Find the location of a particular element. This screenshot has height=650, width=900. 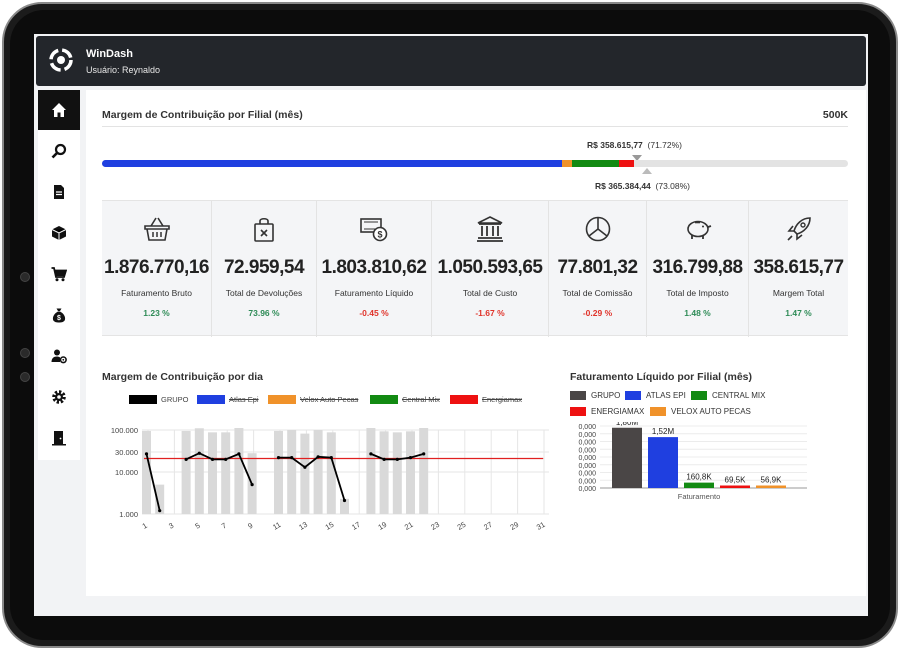

sidebar-item-users is located at coordinates (59, 356).